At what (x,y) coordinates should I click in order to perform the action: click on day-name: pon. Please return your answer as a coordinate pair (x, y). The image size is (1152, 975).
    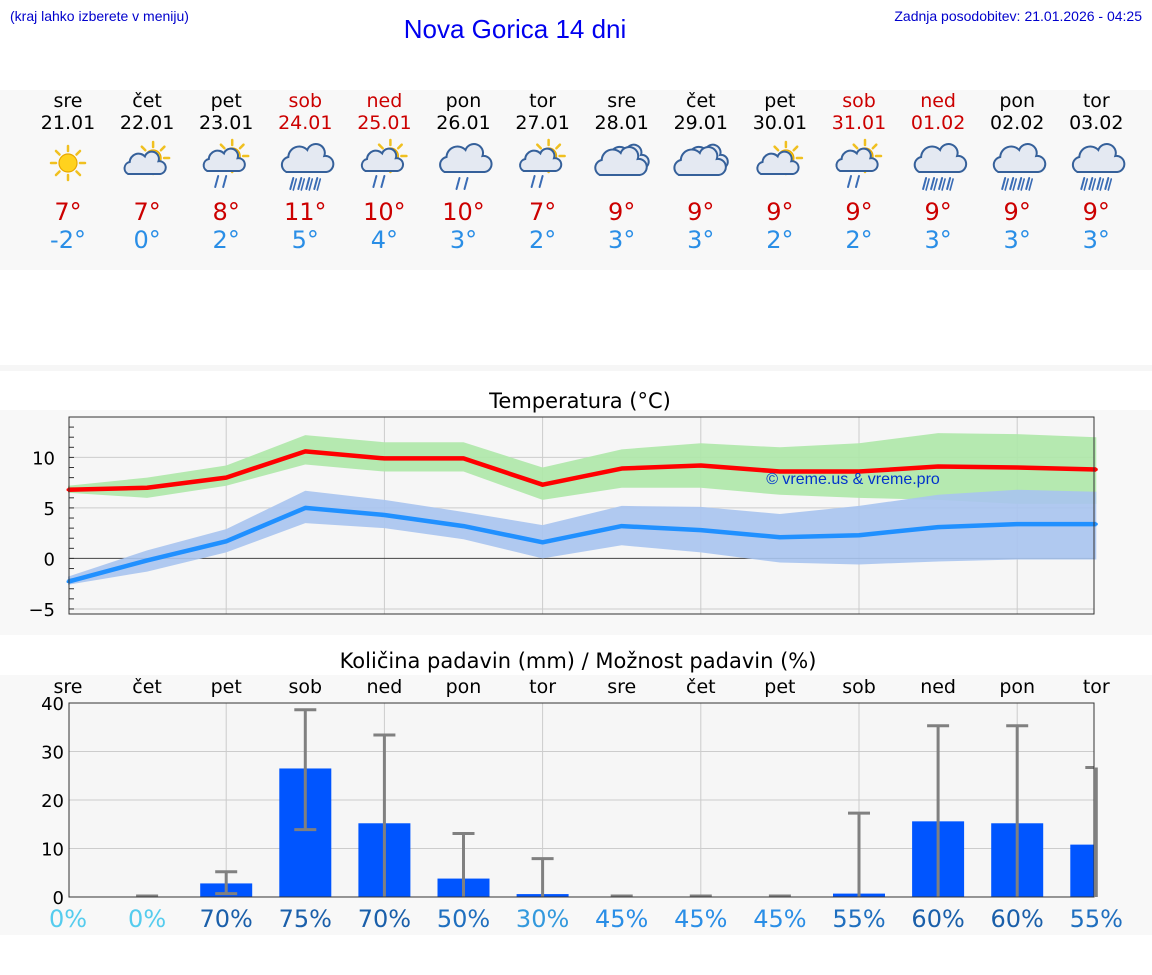
    Looking at the image, I should click on (1017, 101).